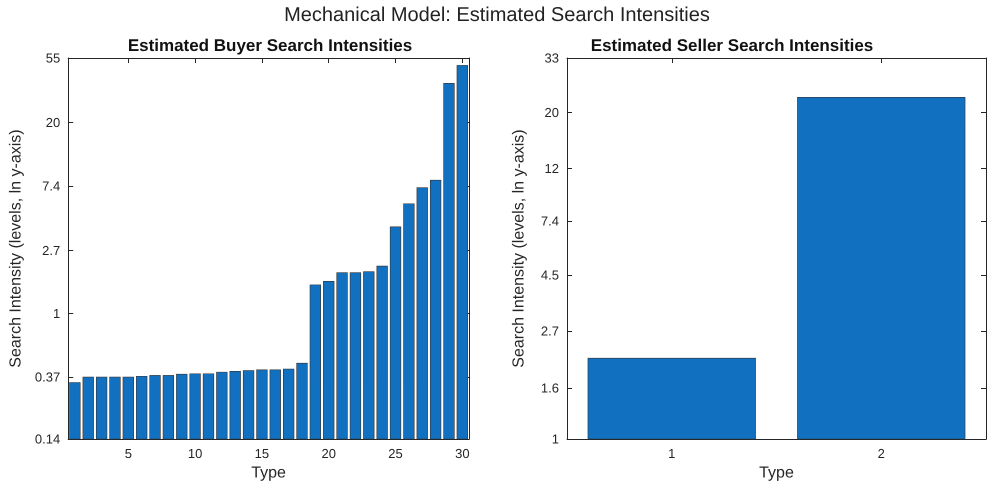 The image size is (994, 486). Describe the element at coordinates (551, 58) in the screenshot. I see `y-tick-label: 33` at that location.